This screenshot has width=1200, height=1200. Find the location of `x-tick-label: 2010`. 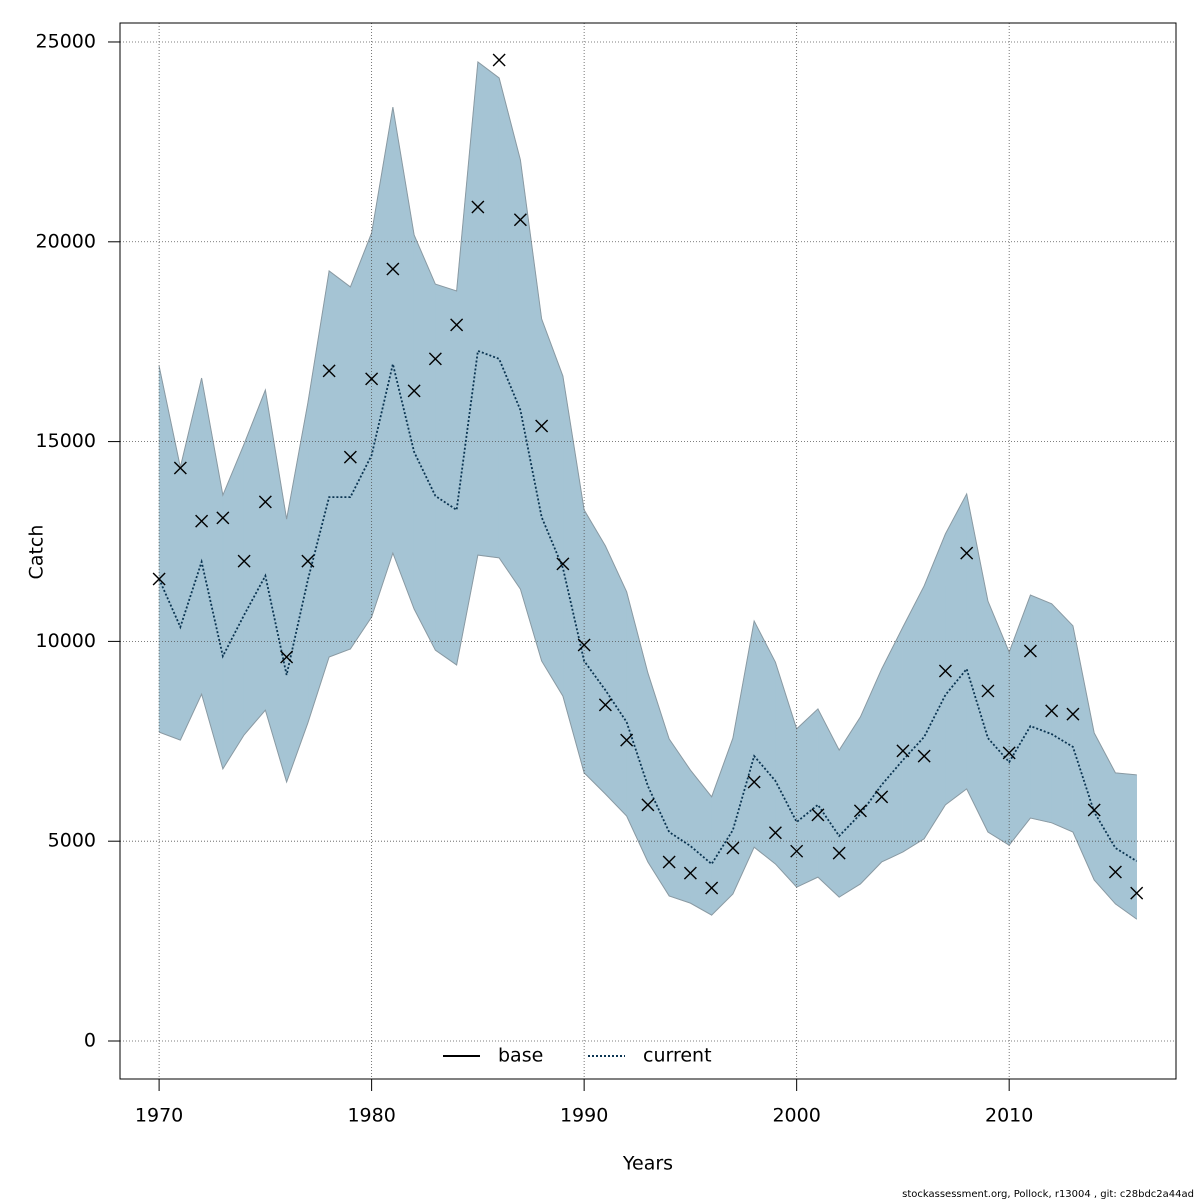

x-tick-label: 2010 is located at coordinates (1009, 1116).